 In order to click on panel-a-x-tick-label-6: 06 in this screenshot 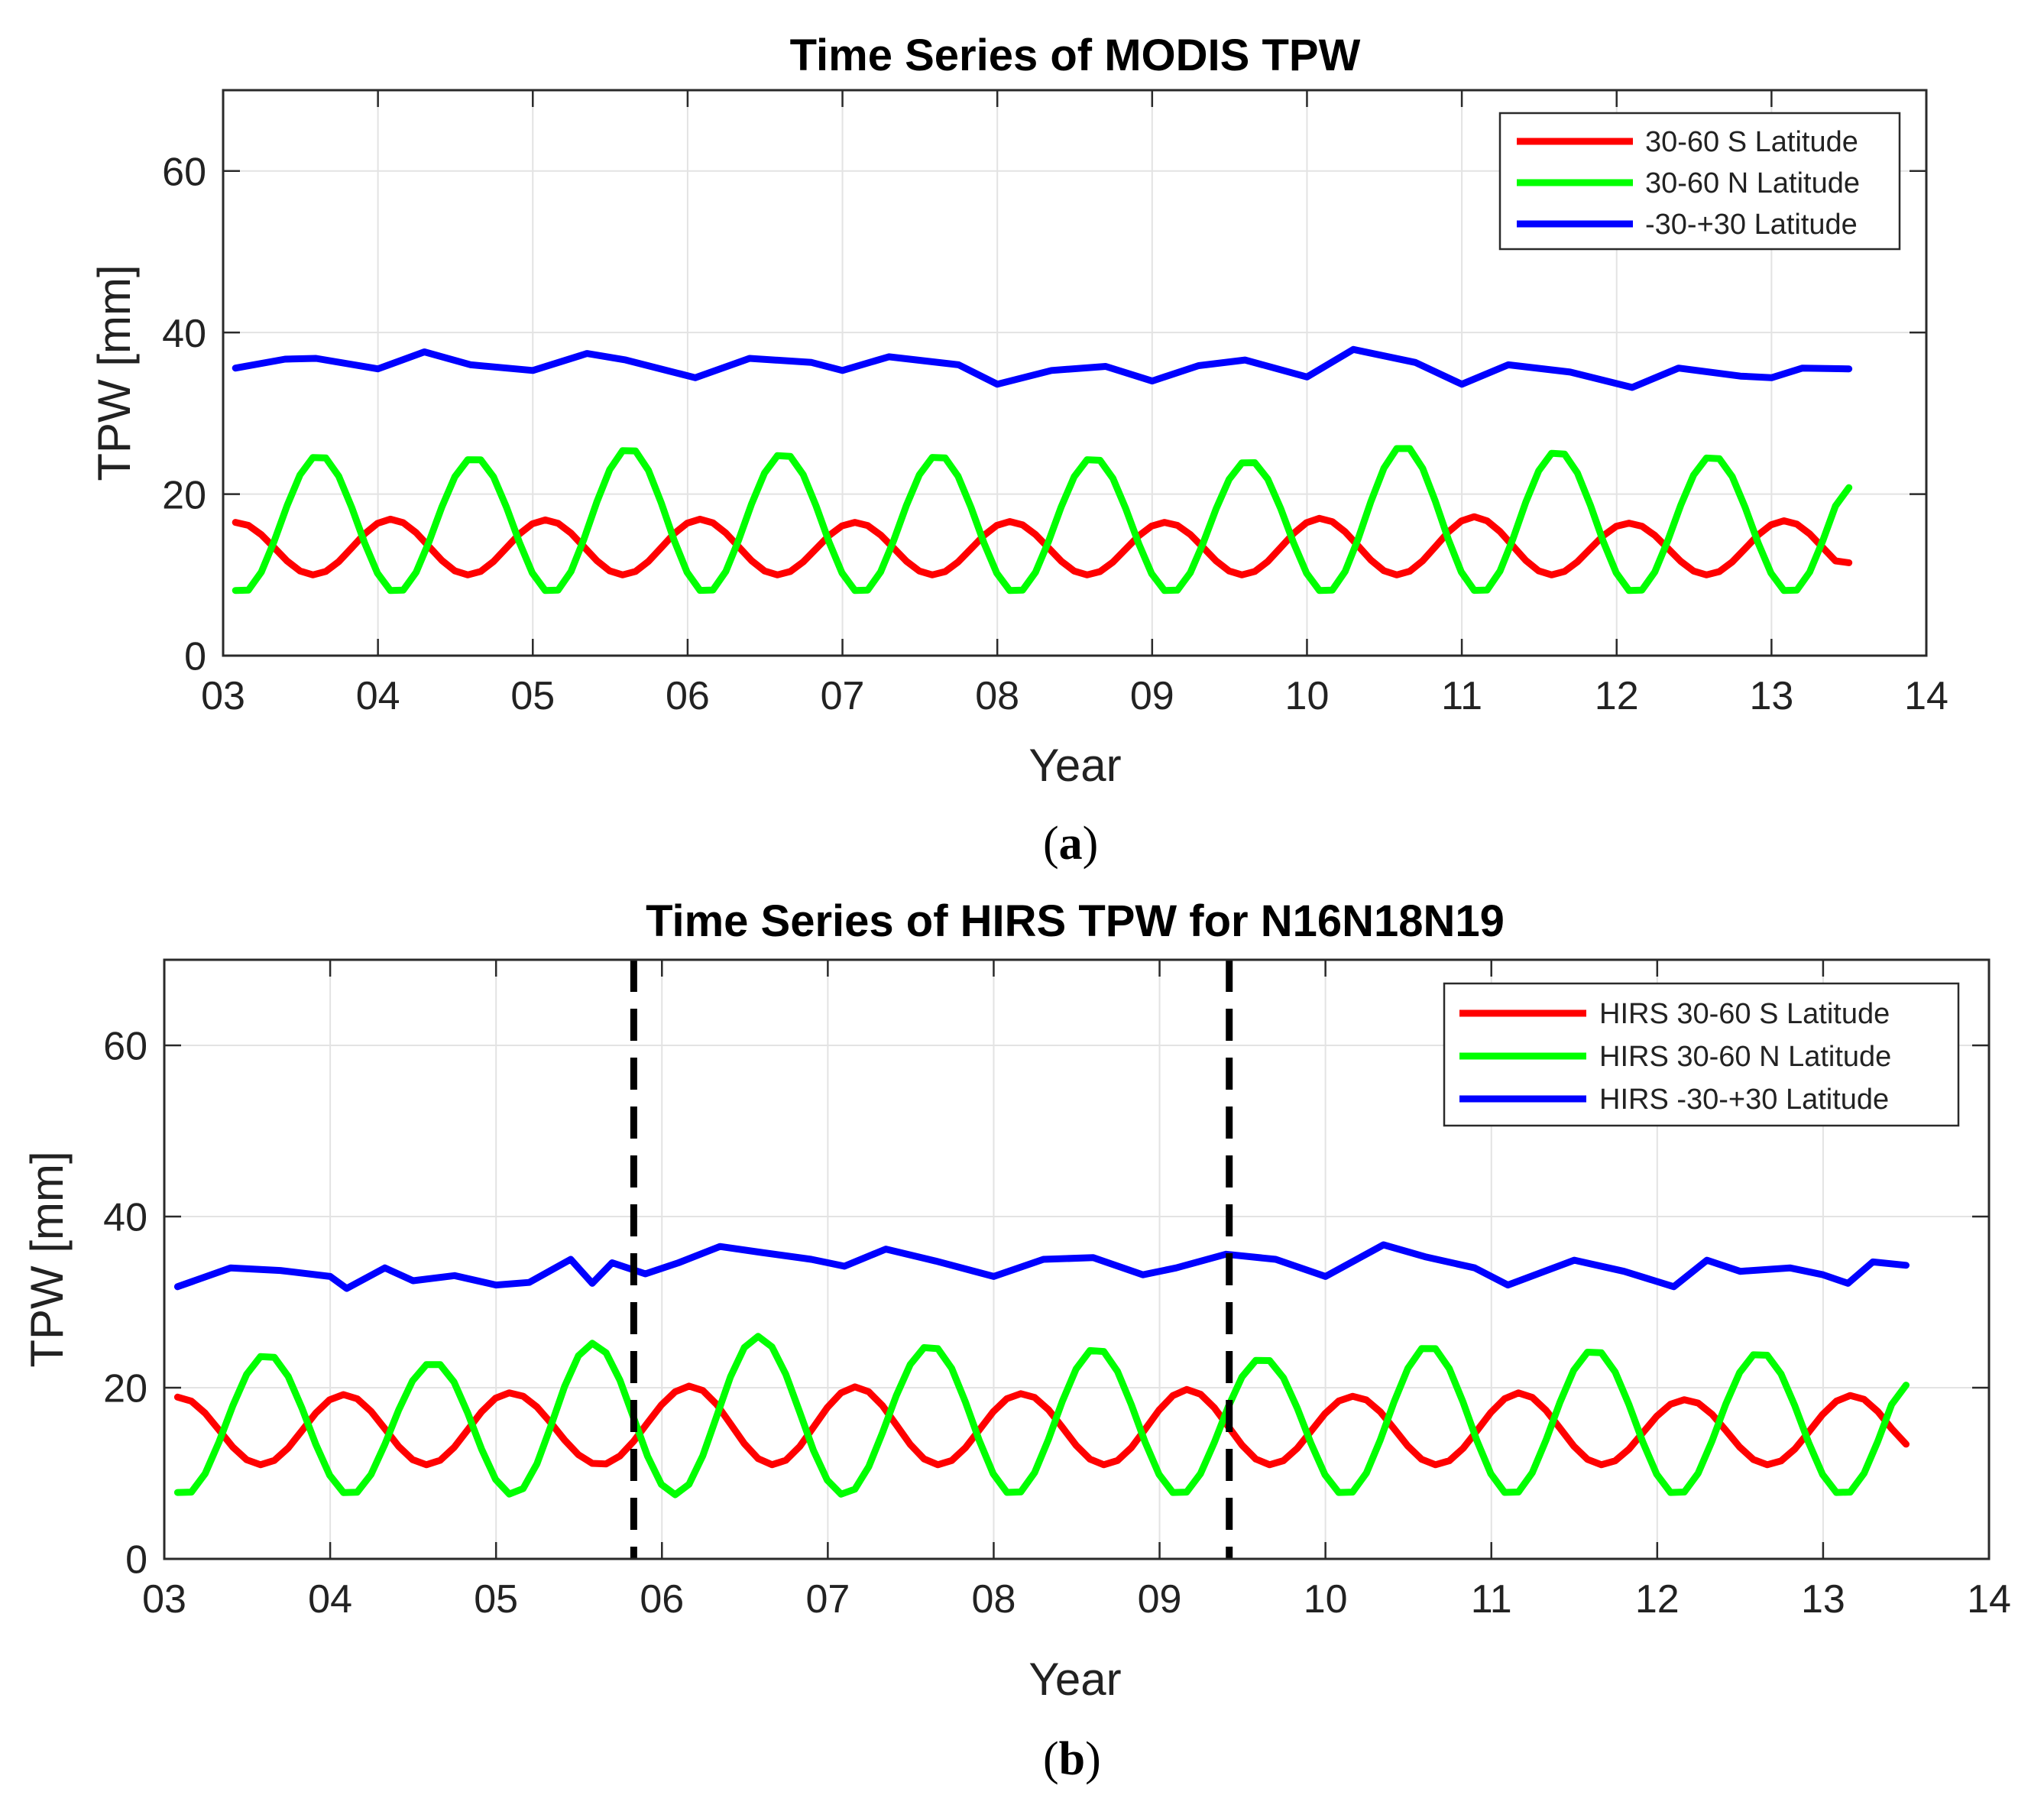, I will do `click(688, 696)`.